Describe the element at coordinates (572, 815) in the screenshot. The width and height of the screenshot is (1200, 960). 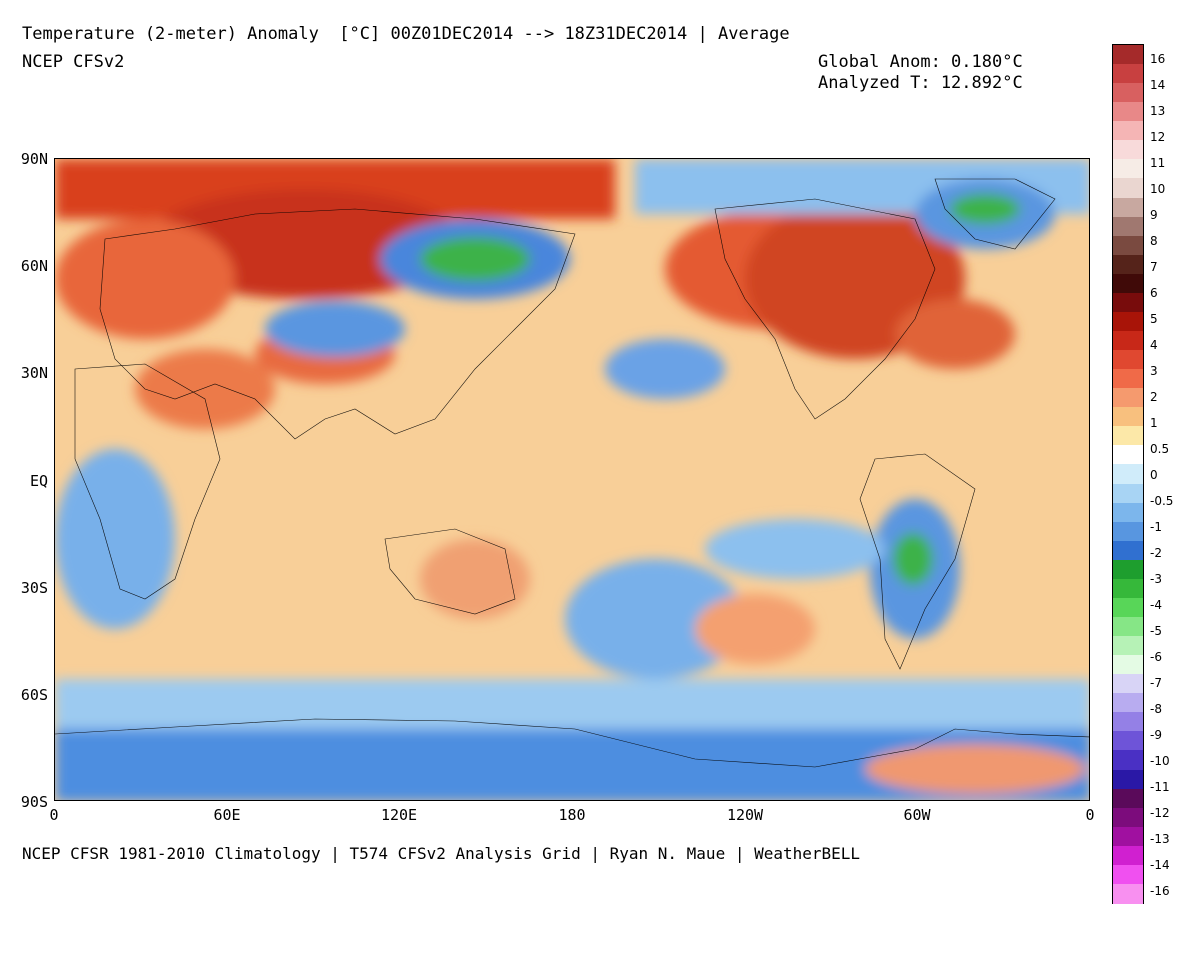
I see `lon-label-180: 180` at that location.